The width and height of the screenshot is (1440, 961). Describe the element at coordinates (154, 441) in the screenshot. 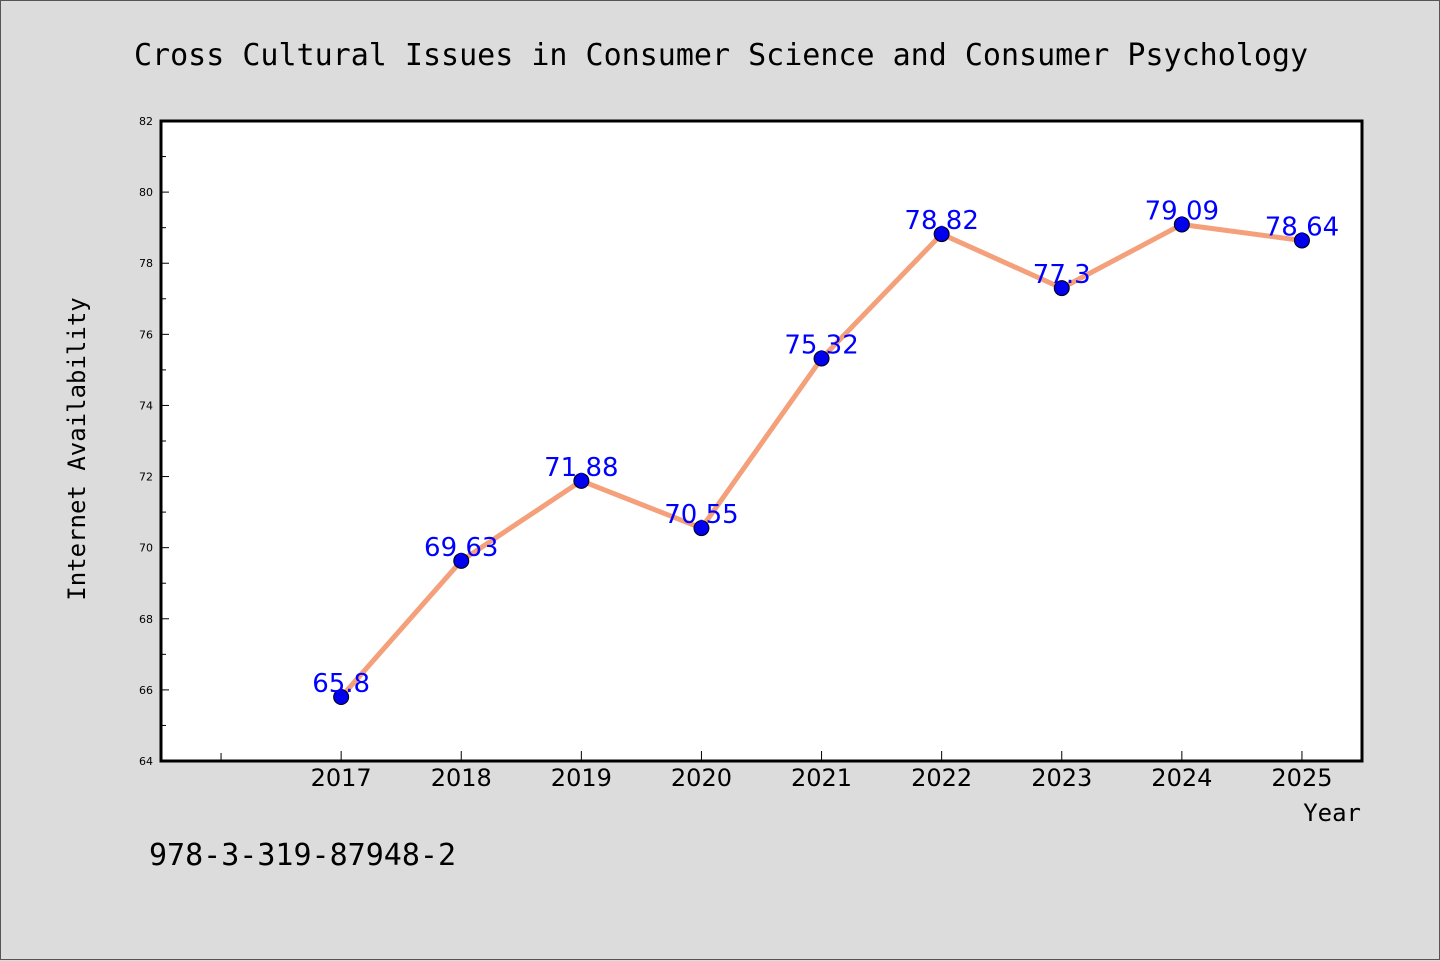

I see `y-axis: 64 66 68 70 72 74 76 78 80 82` at that location.